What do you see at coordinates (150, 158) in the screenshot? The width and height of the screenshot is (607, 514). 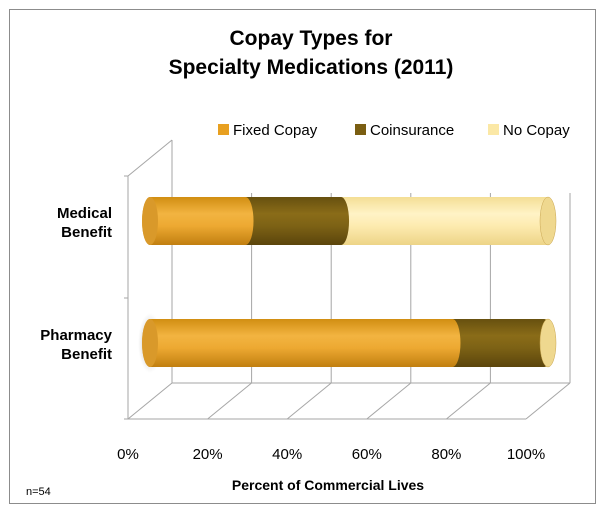 I see `side-wall-top` at bounding box center [150, 158].